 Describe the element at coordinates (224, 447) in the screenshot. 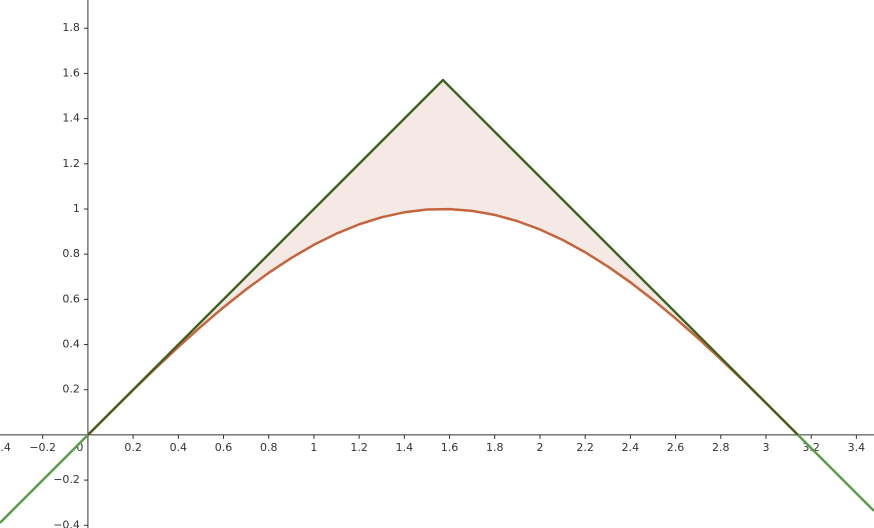

I see `x-tick-label: 0.6` at that location.